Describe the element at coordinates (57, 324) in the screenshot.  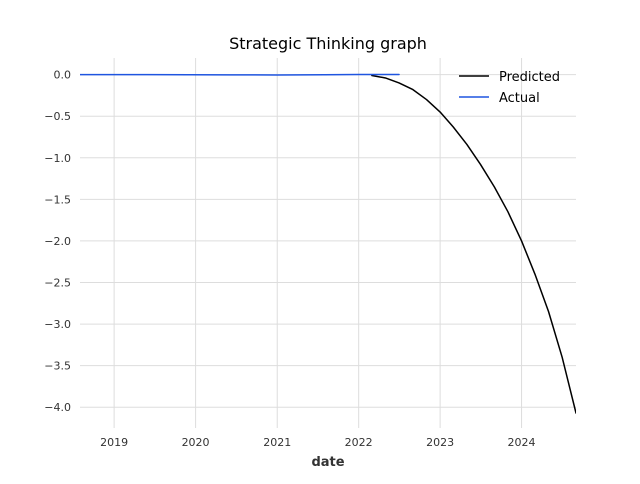
I see `y-tick-label: −3.0` at that location.